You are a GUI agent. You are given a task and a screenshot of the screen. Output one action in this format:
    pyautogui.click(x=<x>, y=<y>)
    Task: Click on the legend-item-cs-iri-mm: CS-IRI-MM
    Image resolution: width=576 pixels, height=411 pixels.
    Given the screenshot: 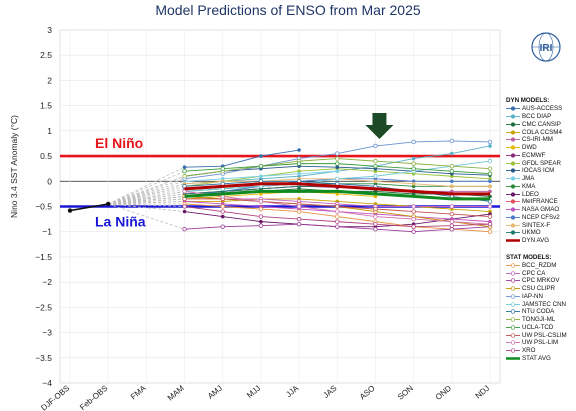 What is the action you would take?
    pyautogui.click(x=541, y=140)
    